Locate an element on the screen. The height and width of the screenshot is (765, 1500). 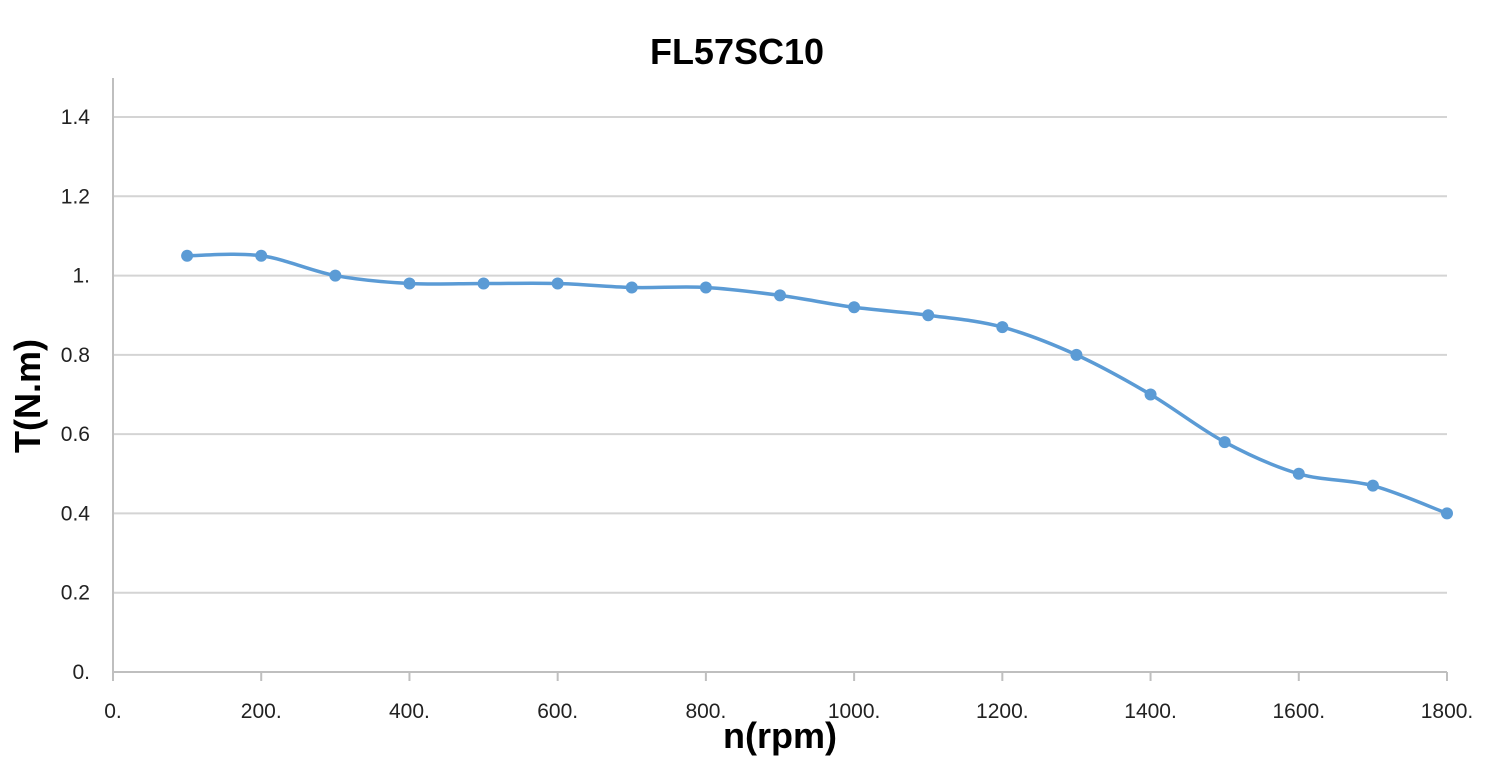
y-tick-label: 0.6 is located at coordinates (75, 434).